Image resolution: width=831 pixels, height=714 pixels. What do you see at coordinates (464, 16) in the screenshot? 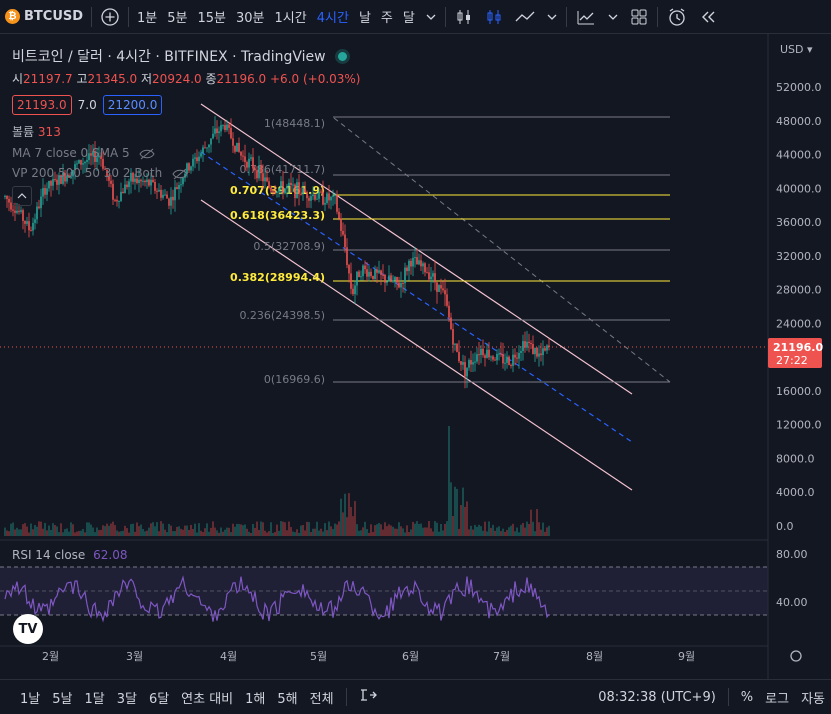
I see `candles-style-button` at bounding box center [464, 16].